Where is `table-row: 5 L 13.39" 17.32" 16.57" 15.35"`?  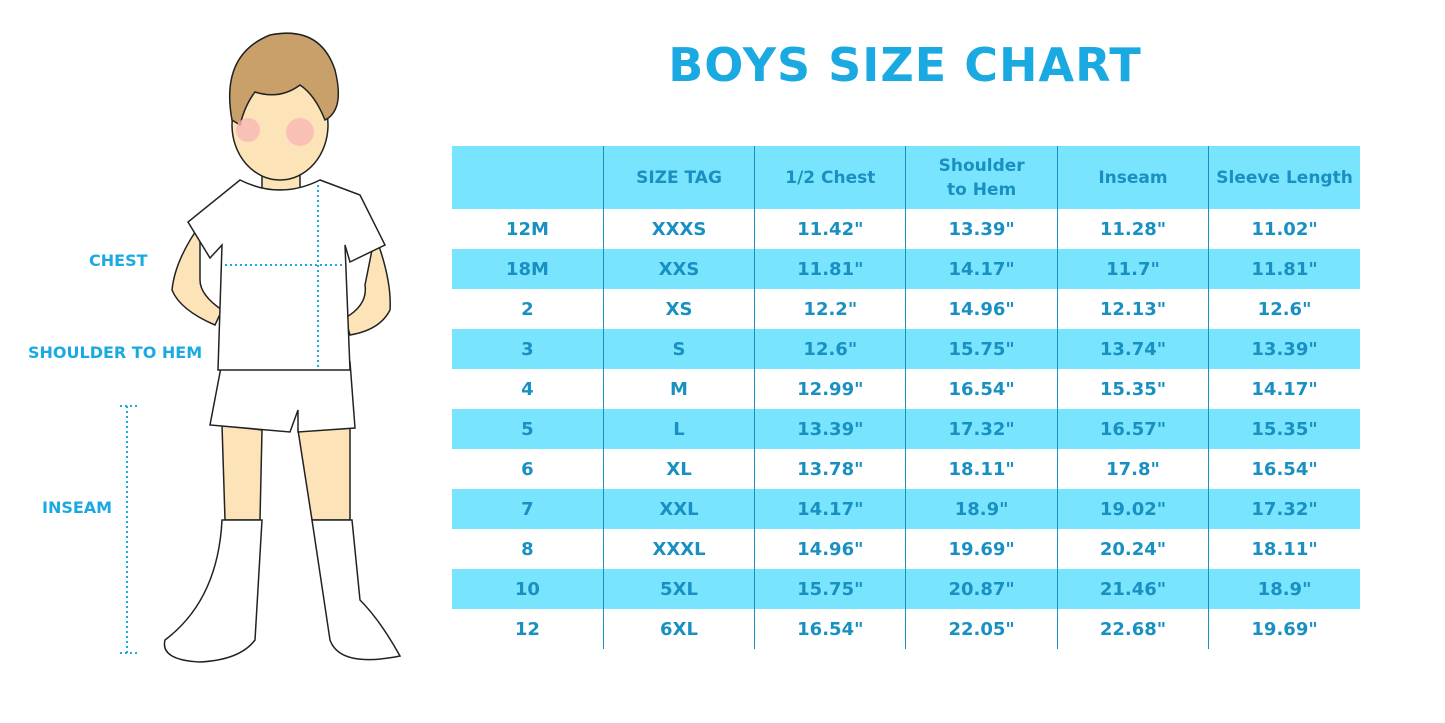 table-row: 5 L 13.39" 17.32" 16.57" 15.35" is located at coordinates (906, 429).